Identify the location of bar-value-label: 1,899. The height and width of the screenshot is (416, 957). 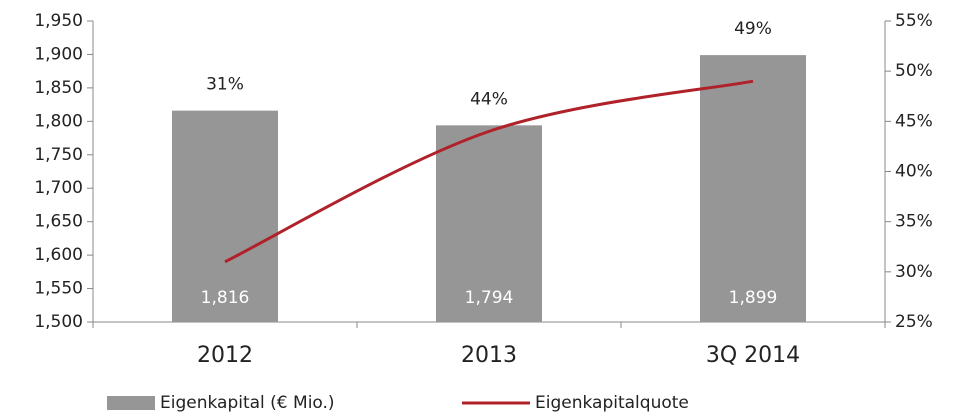
(753, 298).